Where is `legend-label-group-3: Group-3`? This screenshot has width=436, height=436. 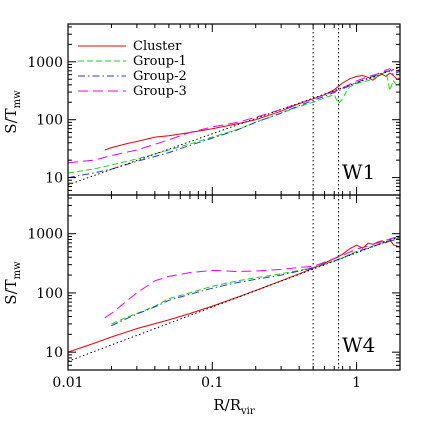 legend-label-group-3: Group-3 is located at coordinates (160, 91).